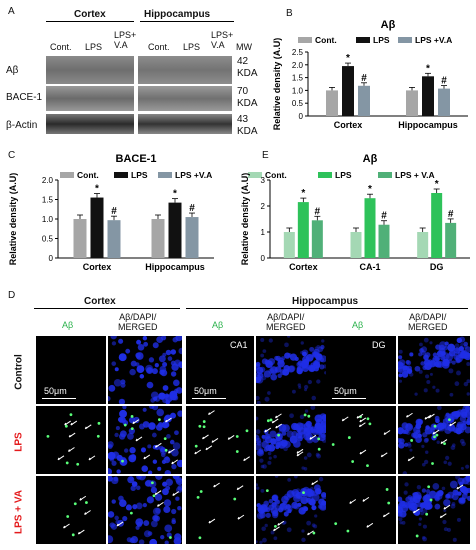 This screenshot has width=476, height=550. What do you see at coordinates (220, 510) in the screenshot?
I see `micrograph-abeta` at bounding box center [220, 510].